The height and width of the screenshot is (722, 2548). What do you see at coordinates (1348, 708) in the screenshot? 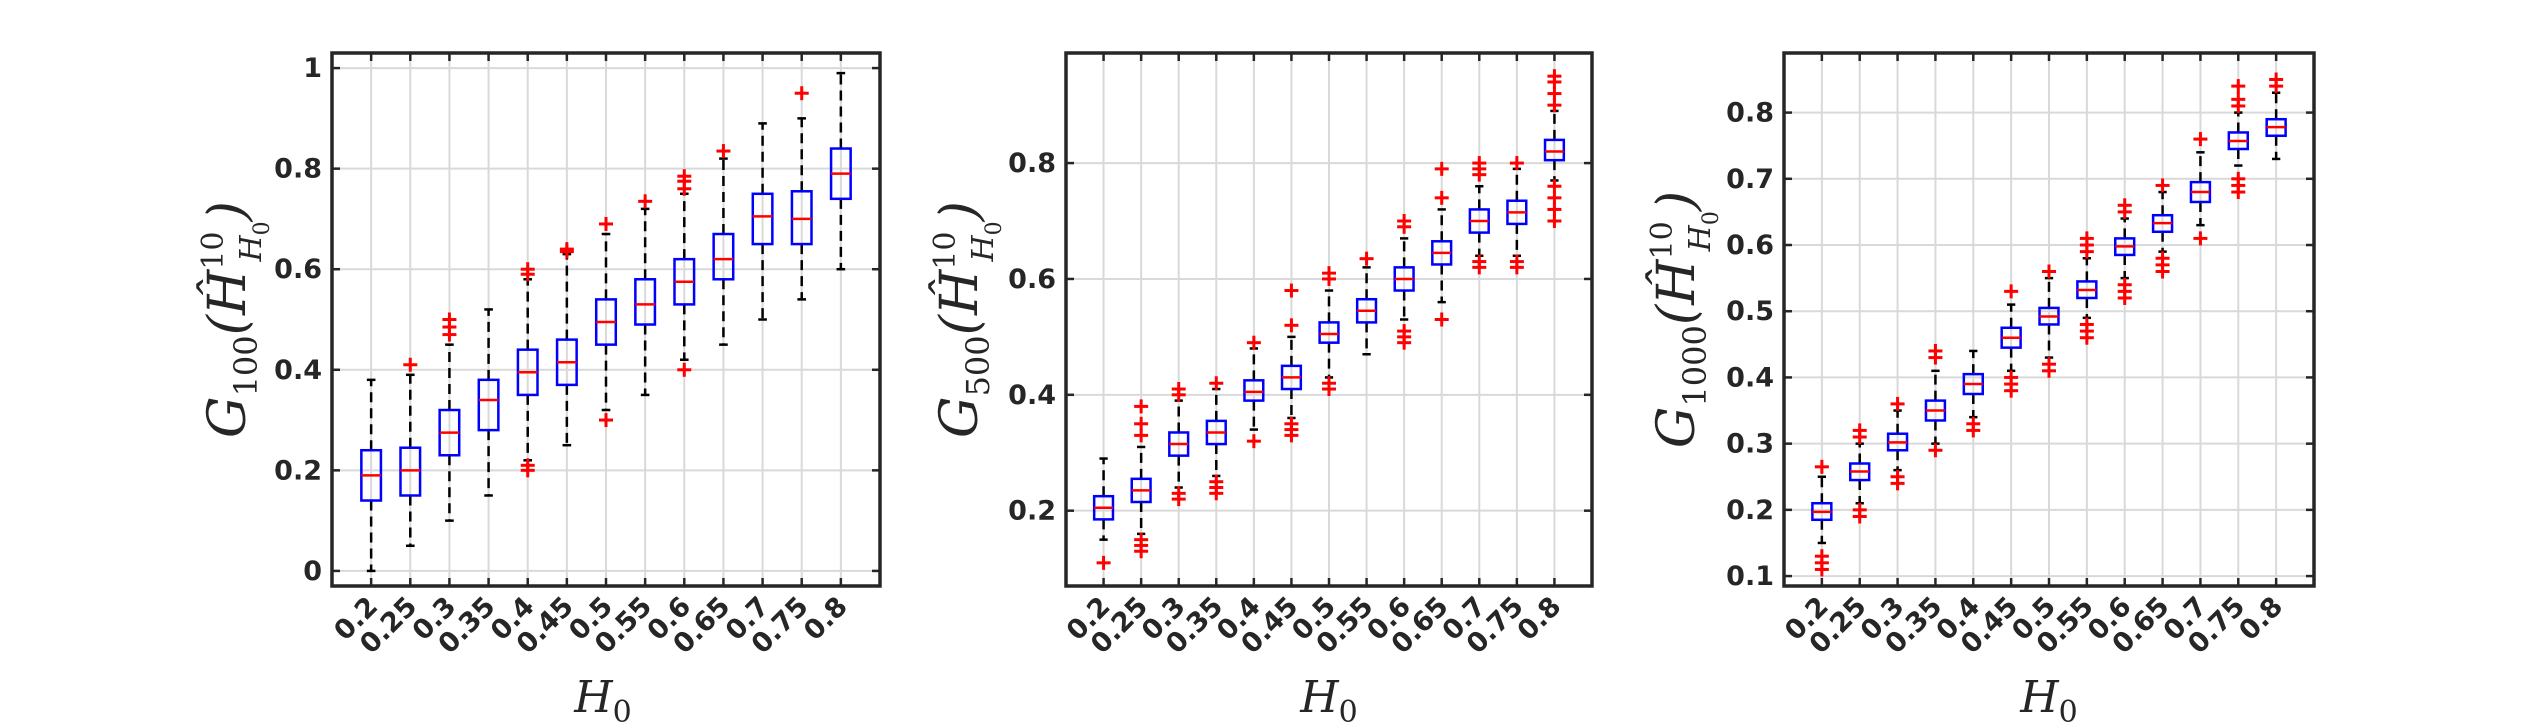
I see `x-label-sub: 0` at bounding box center [1348, 708].